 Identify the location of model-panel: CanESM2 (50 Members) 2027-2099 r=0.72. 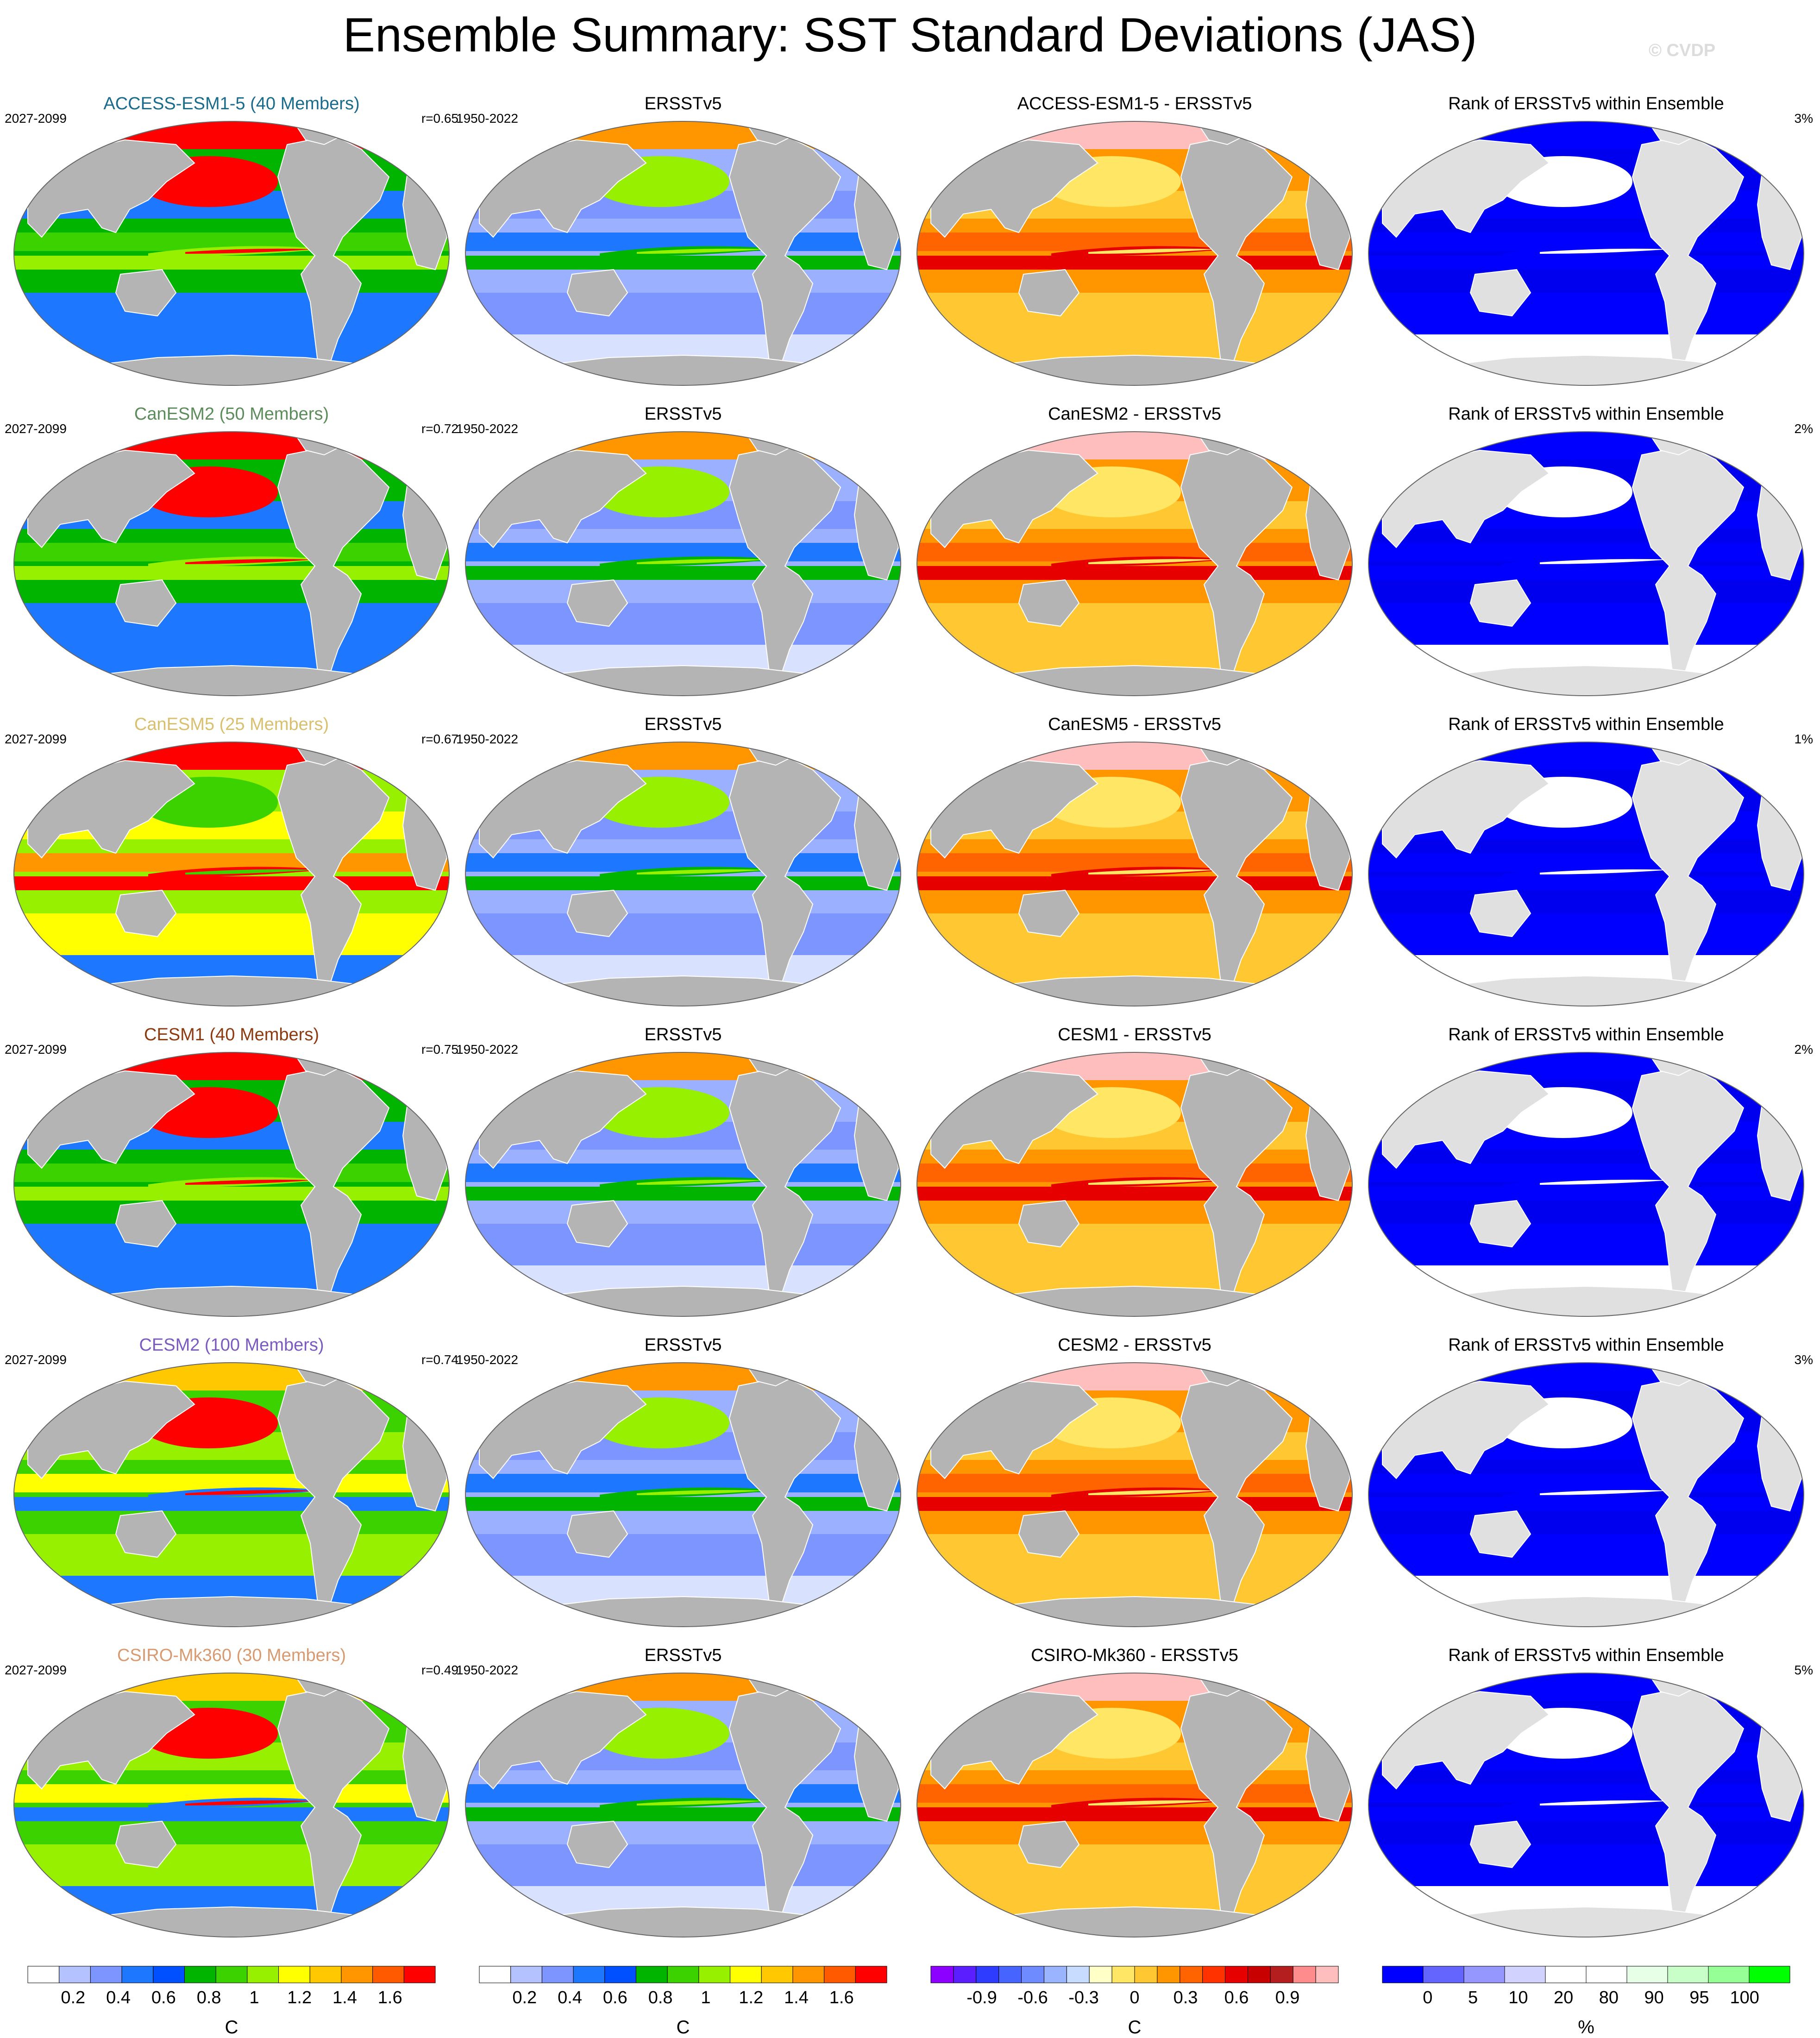
(231, 558).